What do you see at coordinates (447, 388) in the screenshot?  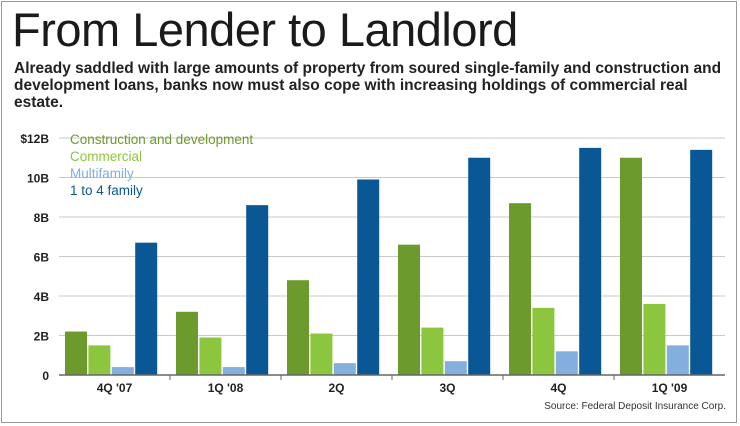 I see `x-tick-label: 3Q` at bounding box center [447, 388].